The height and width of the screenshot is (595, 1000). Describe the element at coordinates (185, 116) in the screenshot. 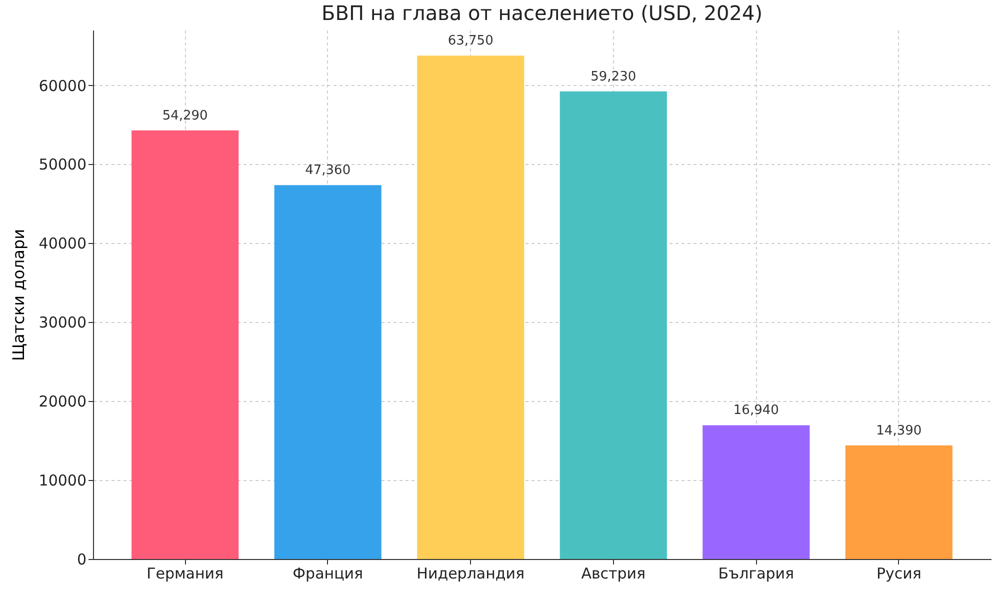

I see `data-label: 54,290` at that location.